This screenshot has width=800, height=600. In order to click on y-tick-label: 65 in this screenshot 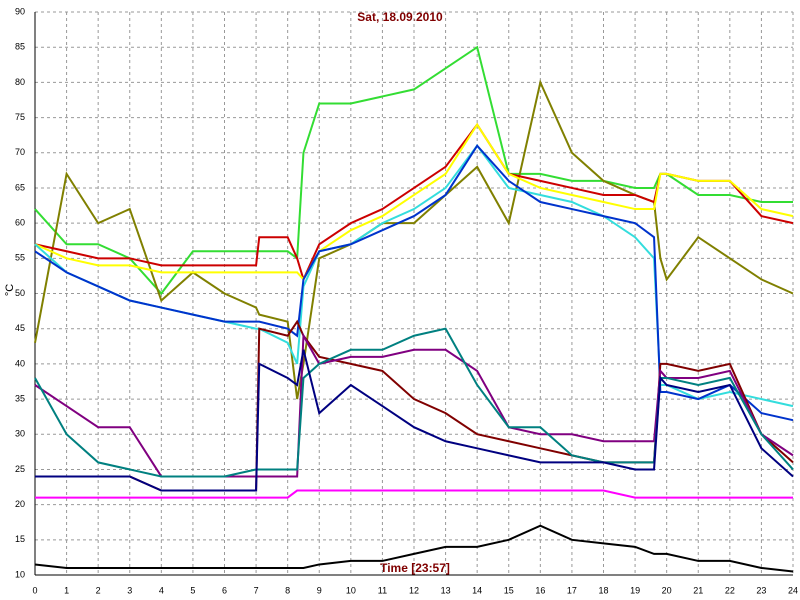, I will do `click(20, 187)`.